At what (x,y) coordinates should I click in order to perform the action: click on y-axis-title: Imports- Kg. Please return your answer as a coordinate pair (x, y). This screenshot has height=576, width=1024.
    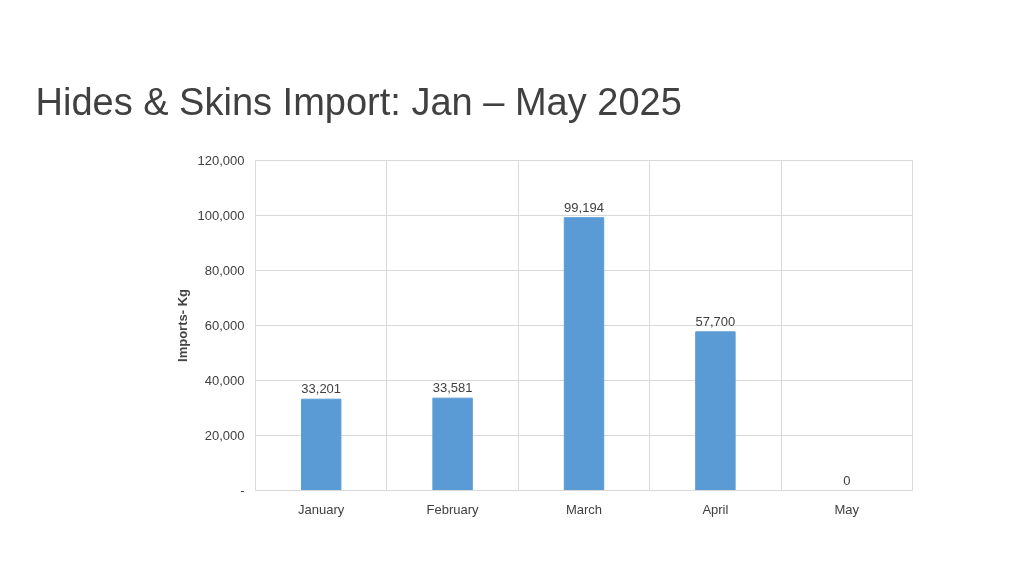
    Looking at the image, I should click on (182, 325).